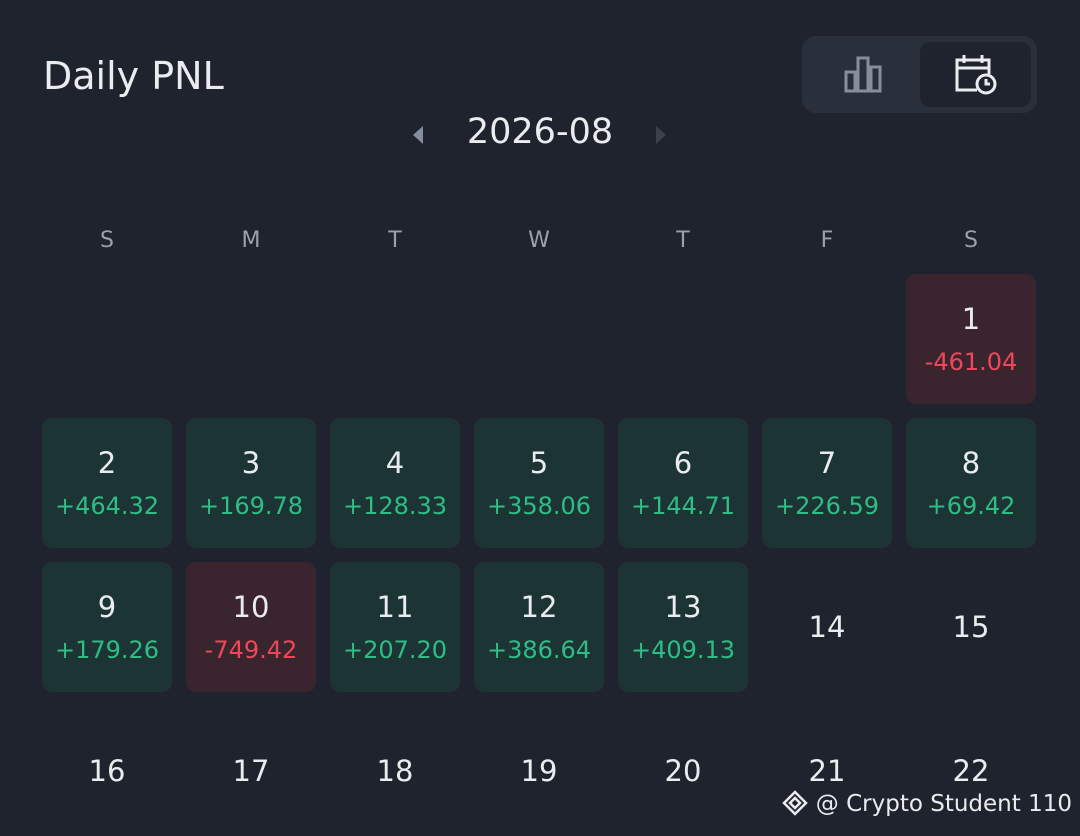 This screenshot has width=1080, height=836. What do you see at coordinates (943, 804) in the screenshot?
I see `watermark-text: @ Crypto Student 110` at bounding box center [943, 804].